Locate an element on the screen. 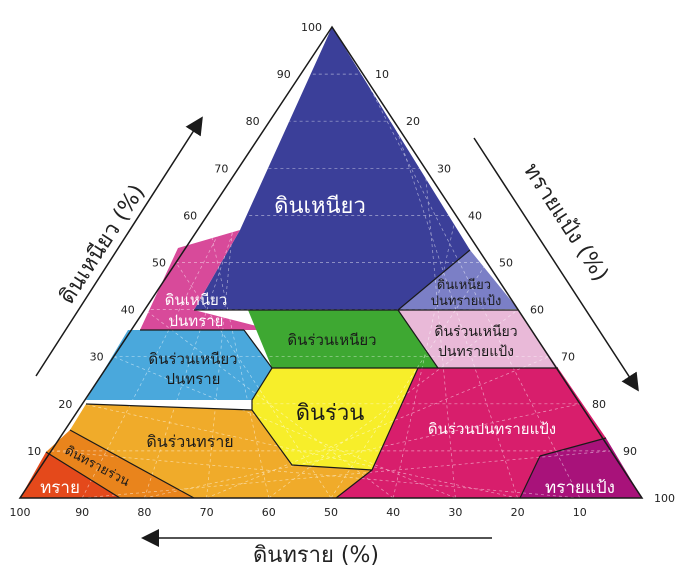 This screenshot has width=682, height=573. region-sand is located at coordinates (70, 475).